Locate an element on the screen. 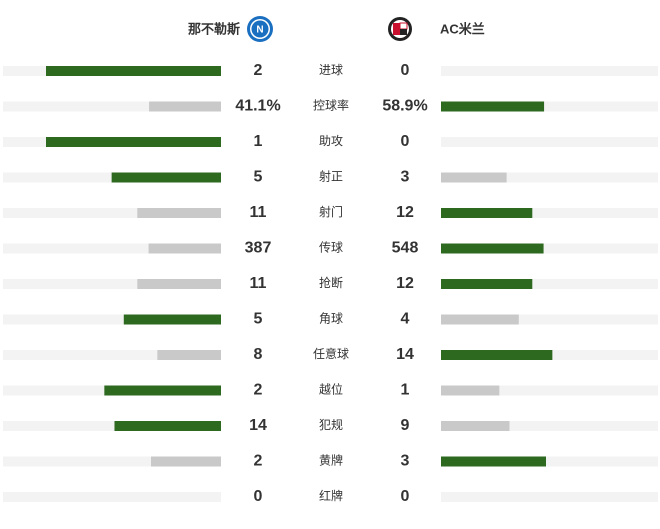 The image size is (660, 529). stat-label: 犯规 is located at coordinates (331, 424).